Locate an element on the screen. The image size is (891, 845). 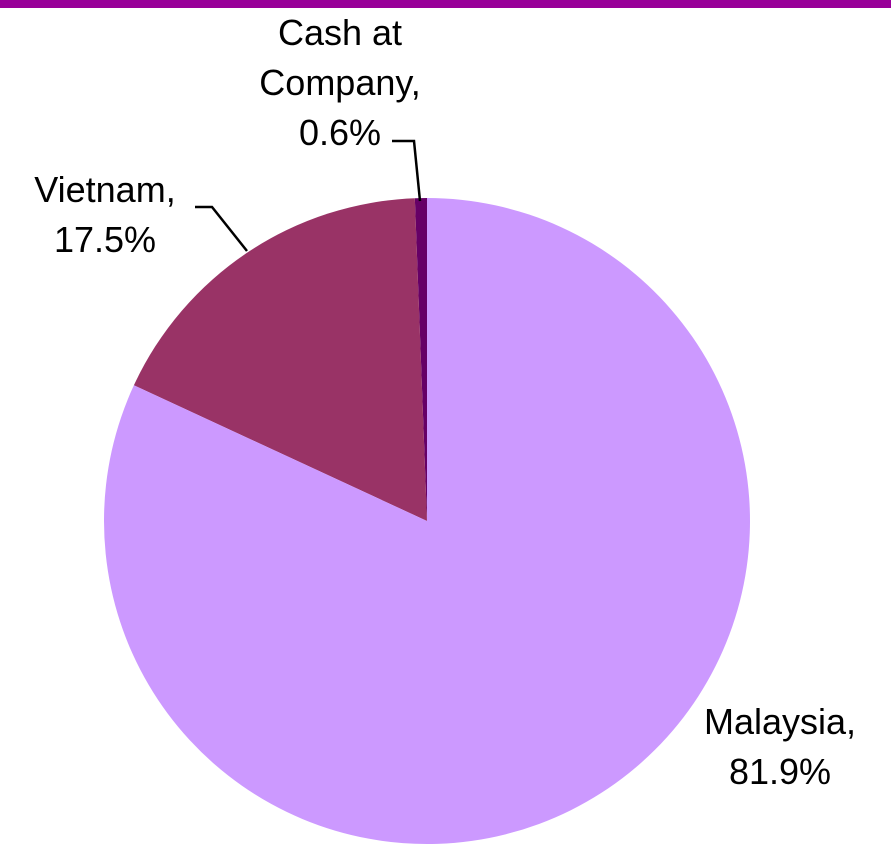
data-label: Malaysia, 81.9% is located at coordinates (780, 747).